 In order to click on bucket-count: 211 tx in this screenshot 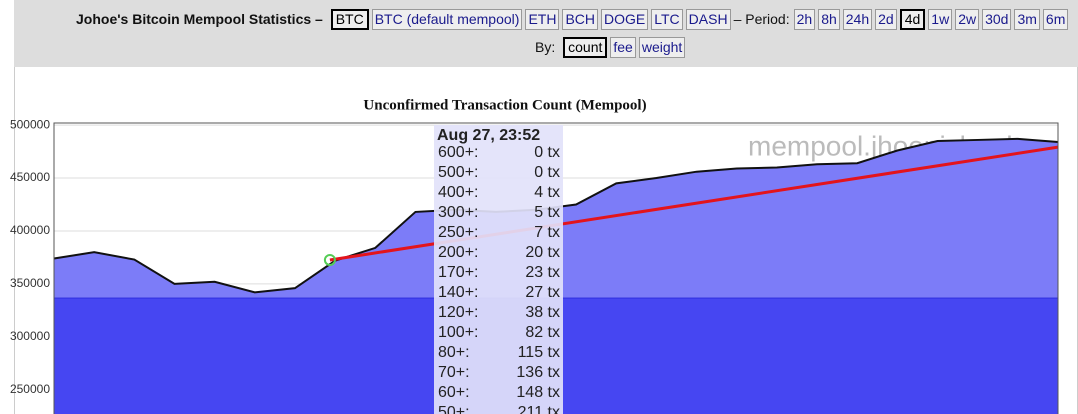, I will do `click(538, 409)`.